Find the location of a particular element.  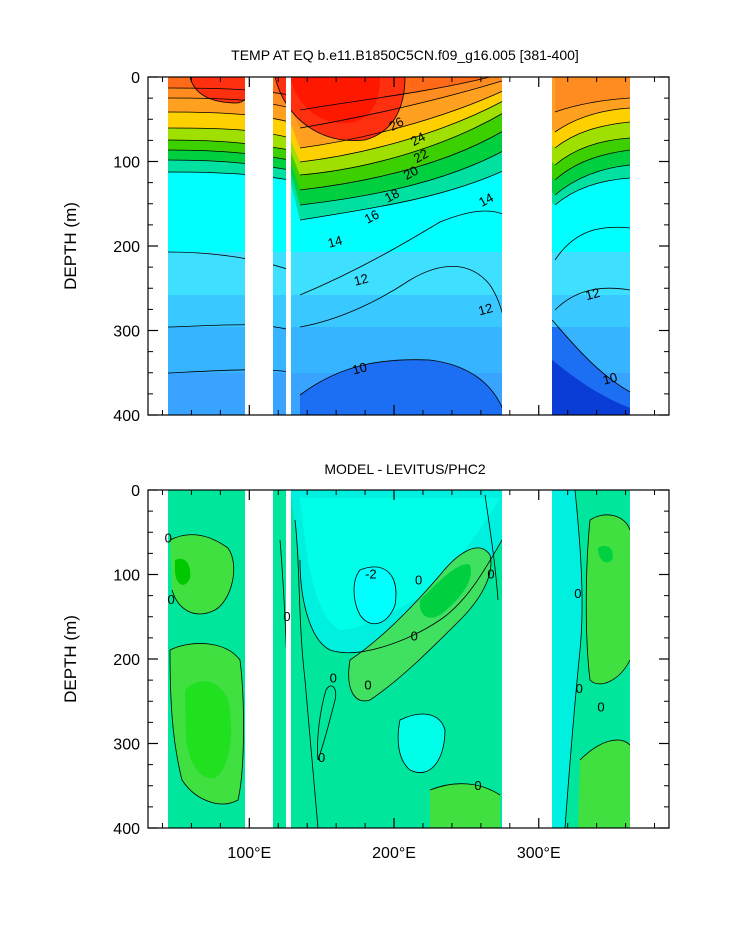

x-tick-label: 200°E is located at coordinates (394, 853).